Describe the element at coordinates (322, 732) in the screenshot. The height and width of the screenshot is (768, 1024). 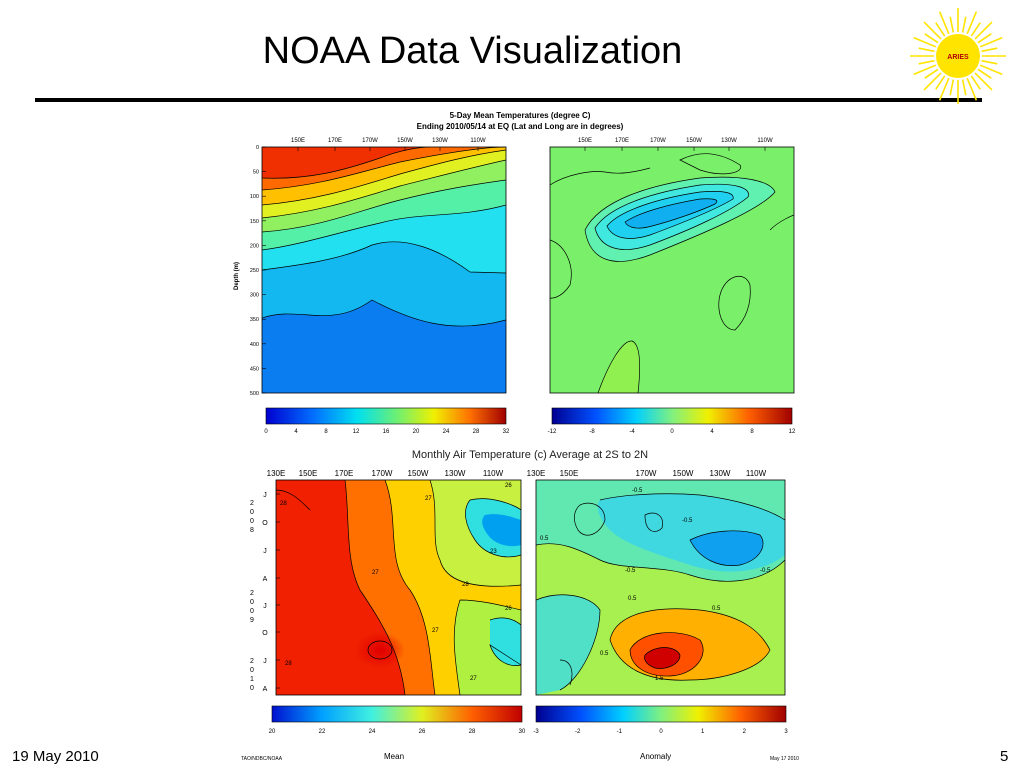
I see `colorbar-tick-label: 22` at that location.